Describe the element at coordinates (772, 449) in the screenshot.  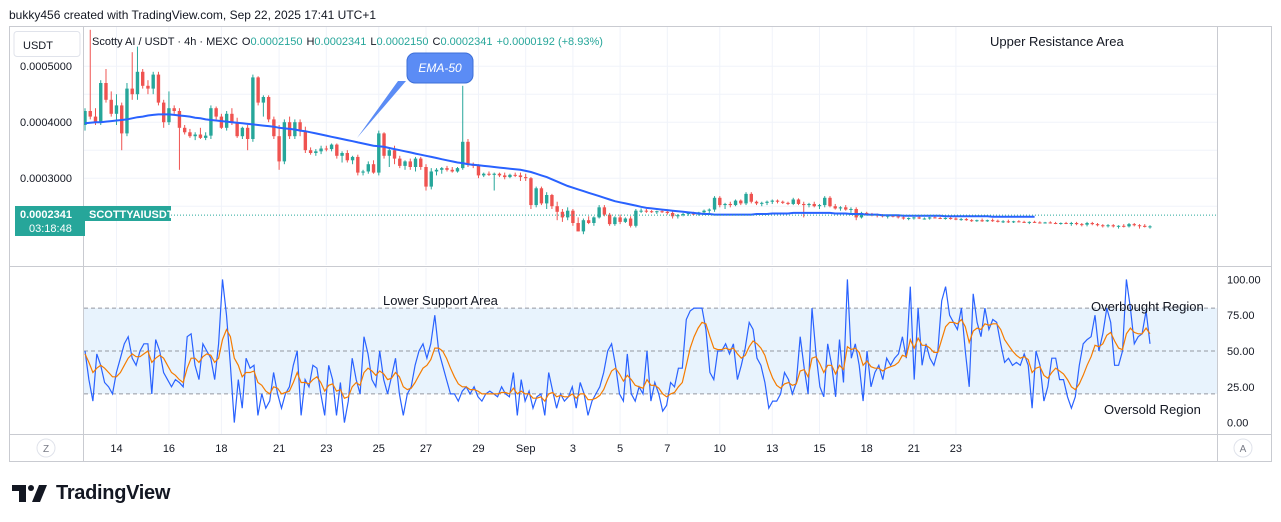
I see `time-tick-label: 13` at that location.